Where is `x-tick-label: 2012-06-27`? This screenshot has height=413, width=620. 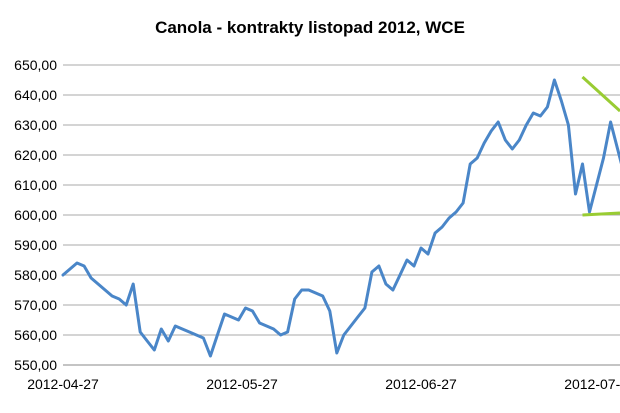
x-tick-label: 2012-06-27 is located at coordinates (421, 384).